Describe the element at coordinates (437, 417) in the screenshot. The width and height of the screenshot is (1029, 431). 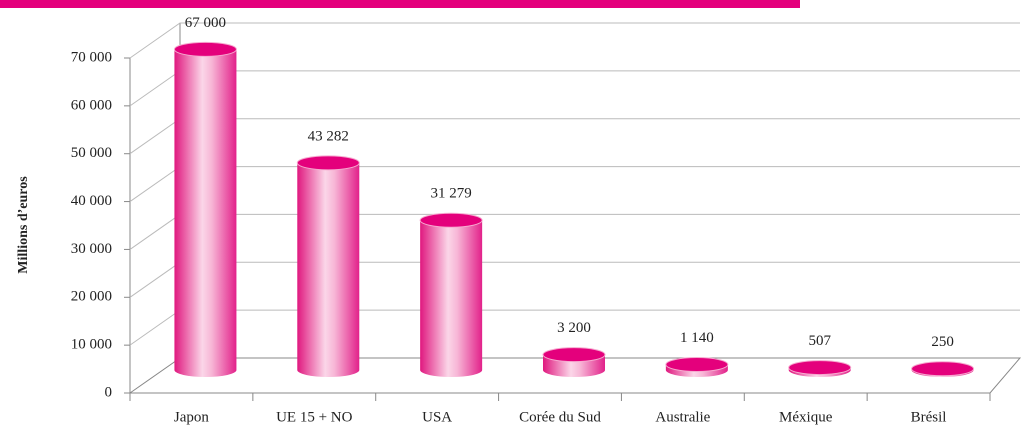
I see `x-tick-label: USA` at that location.